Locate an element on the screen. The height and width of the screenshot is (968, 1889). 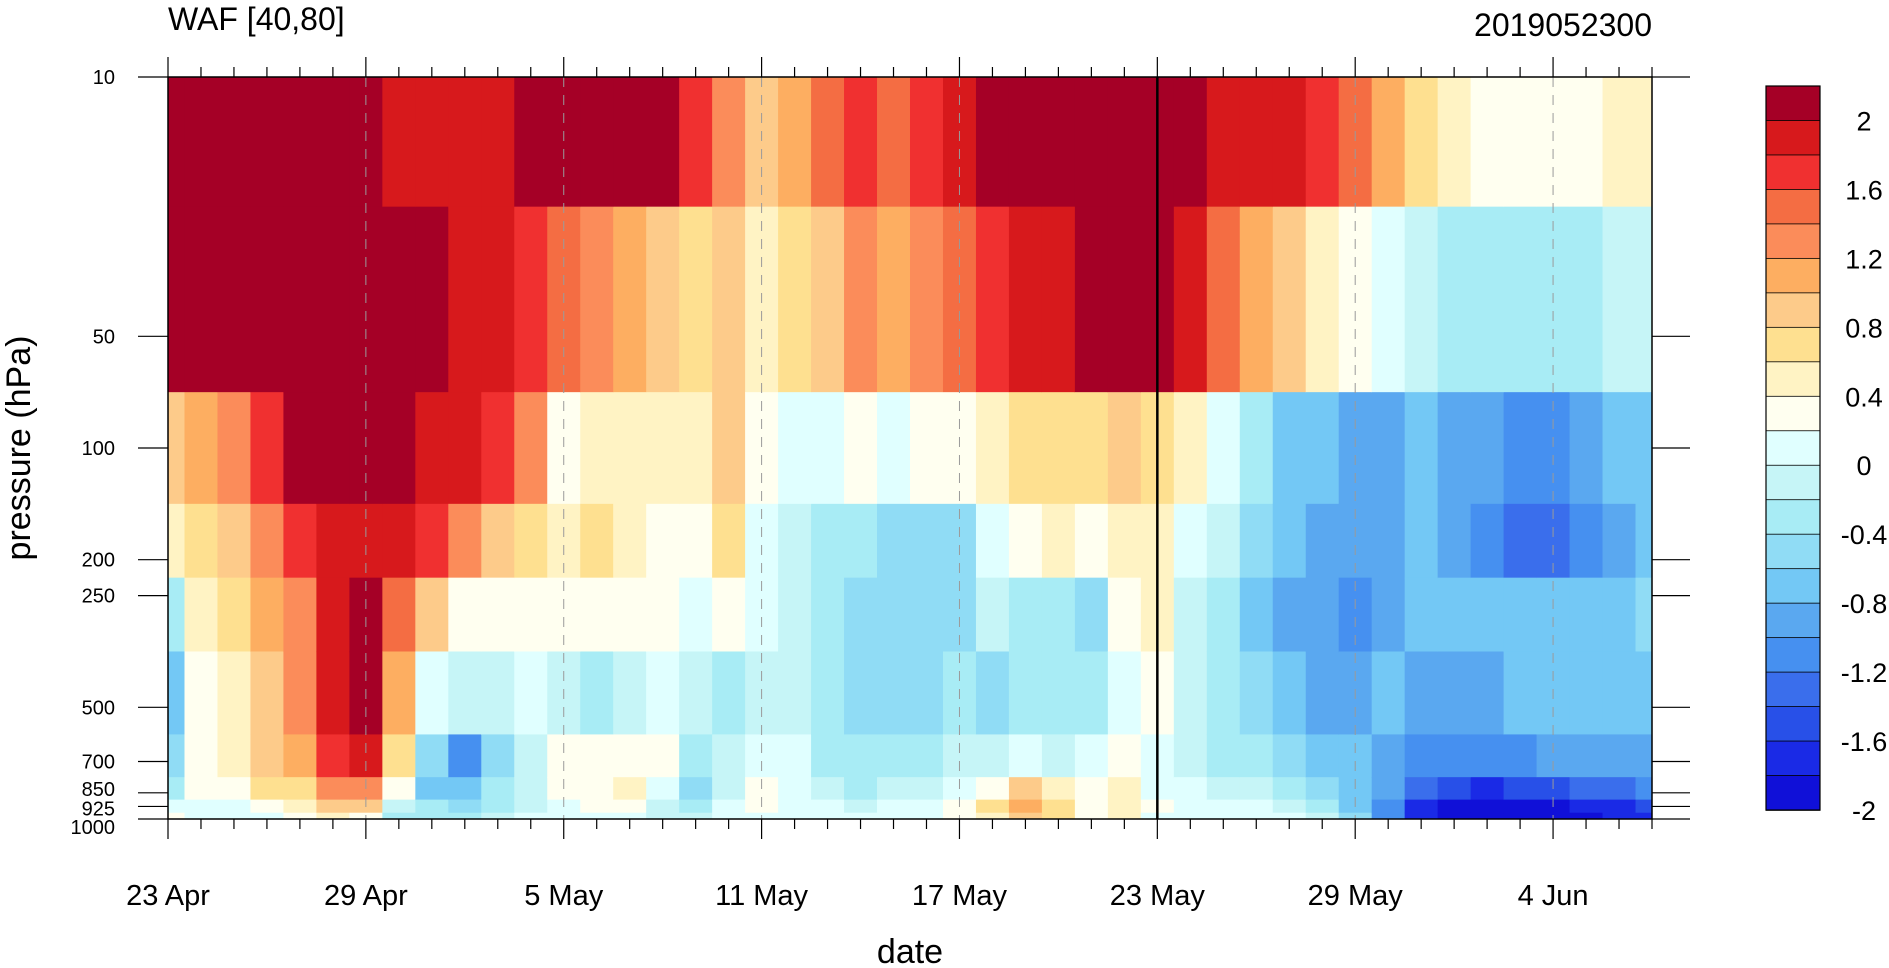
y-tick-label: 200 is located at coordinates (98, 561).